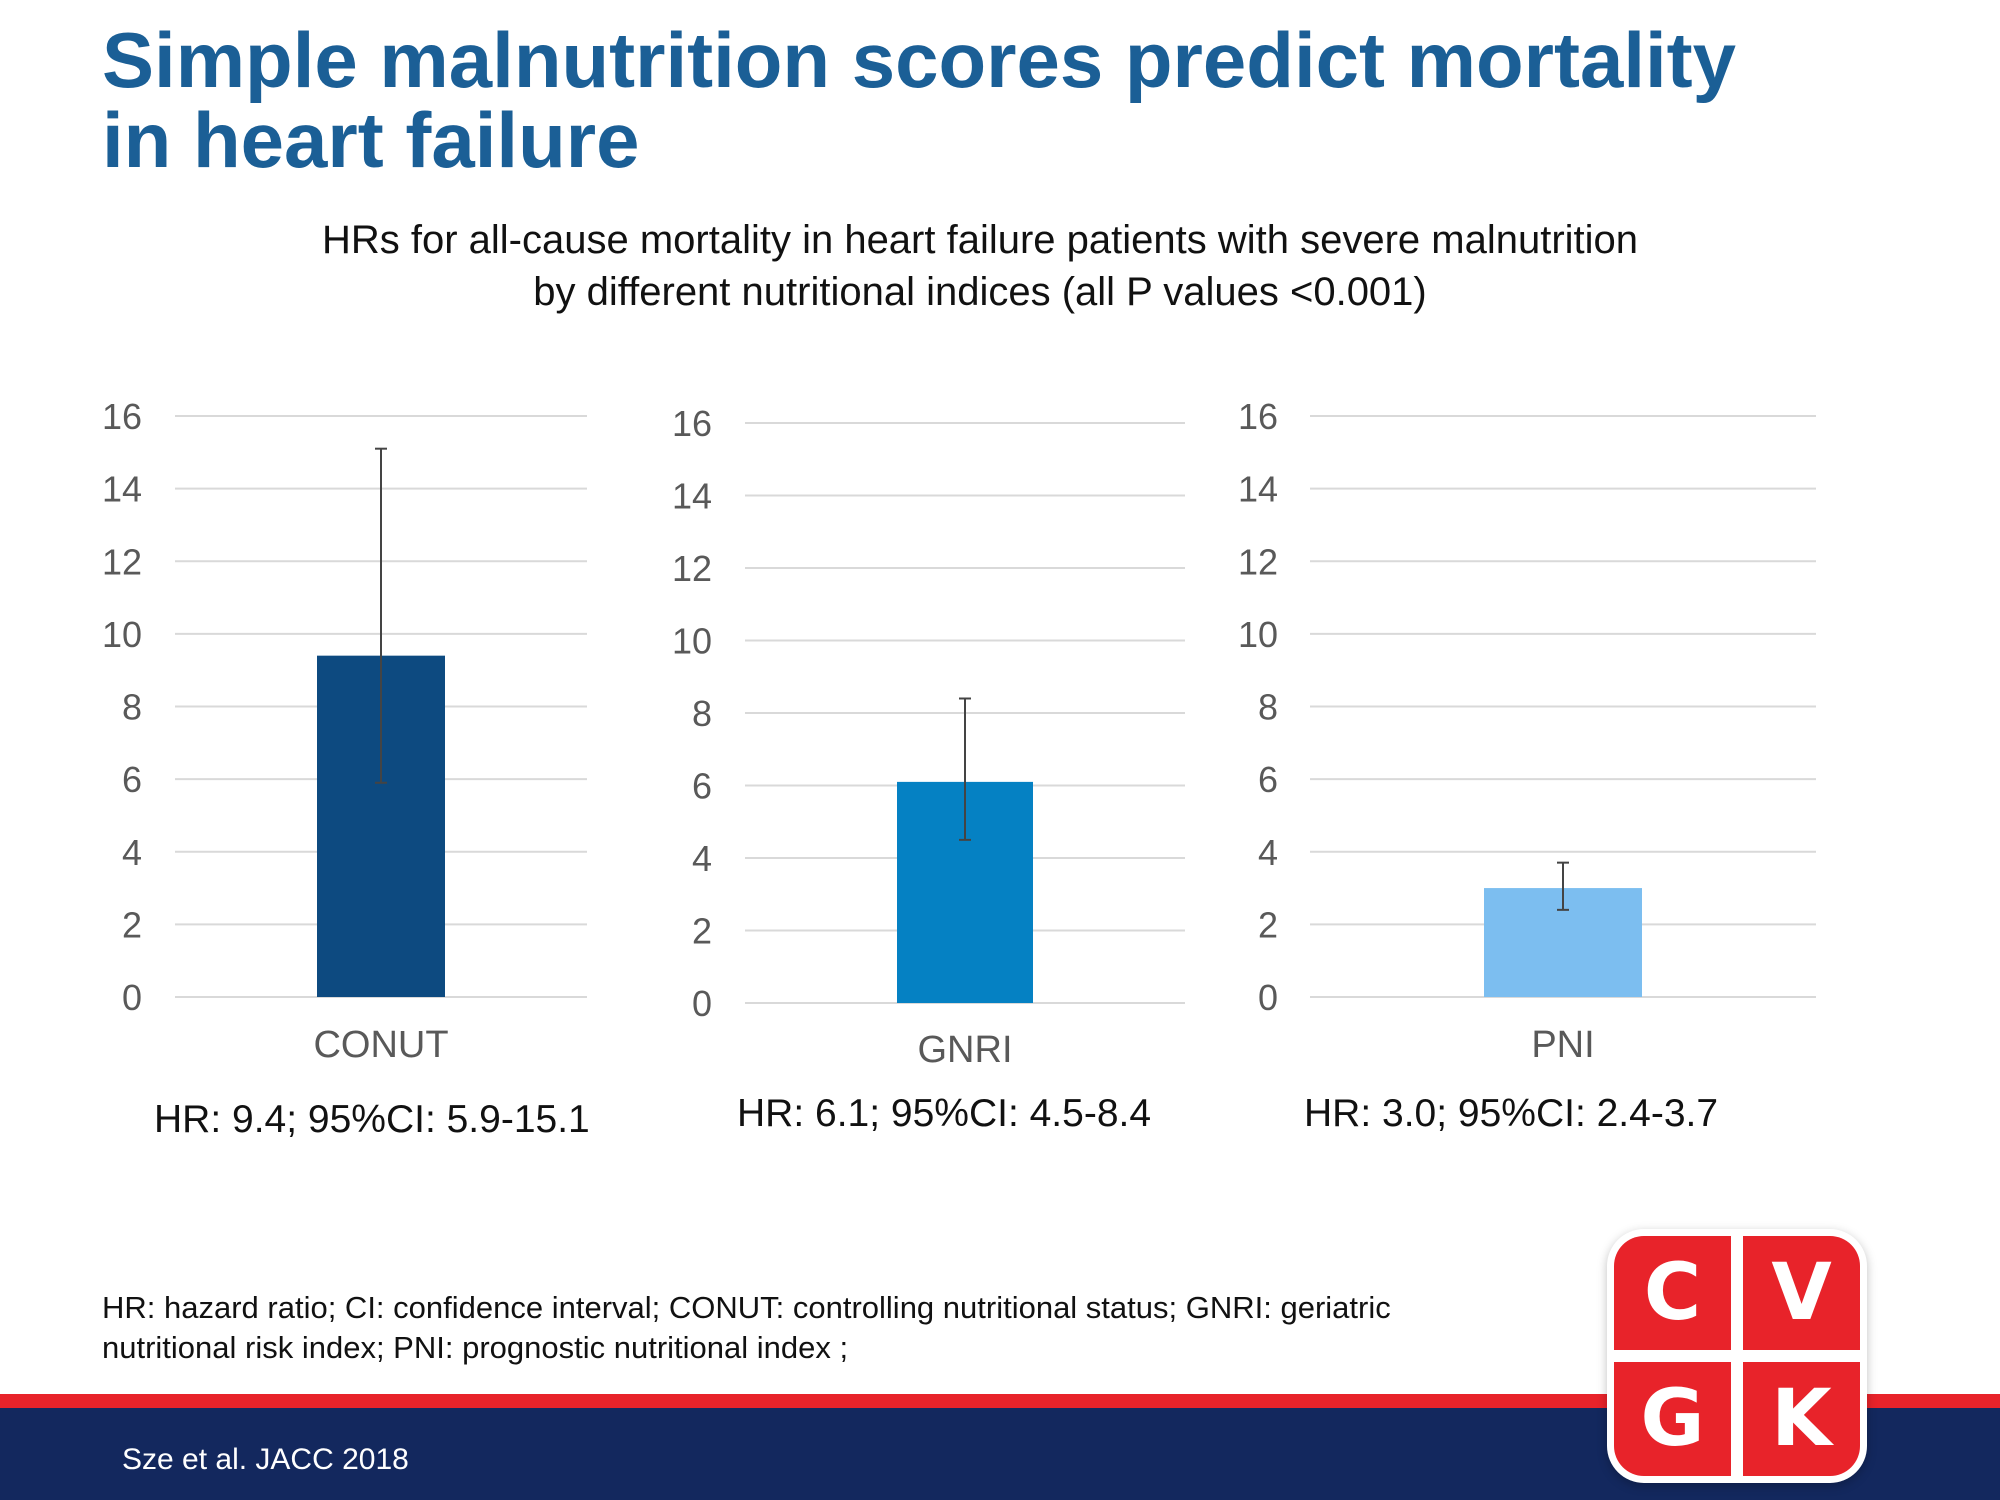  Describe the element at coordinates (692, 496) in the screenshot. I see `gnri-y-tick-label: 14` at that location.